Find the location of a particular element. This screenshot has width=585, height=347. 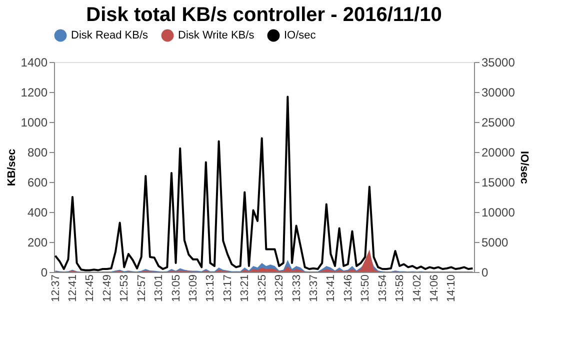

x-tick-label: 13:09 is located at coordinates (193, 288).